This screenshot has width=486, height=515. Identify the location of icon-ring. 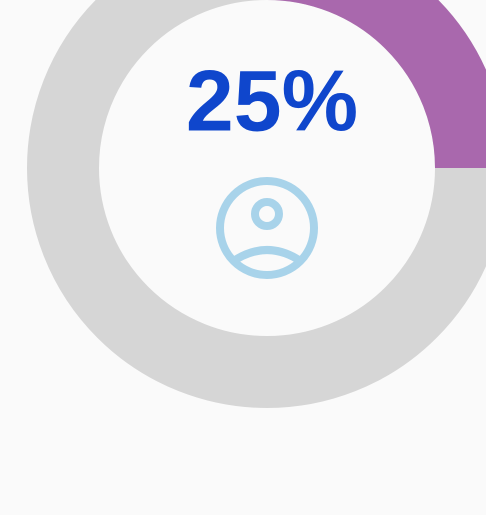
(267, 228).